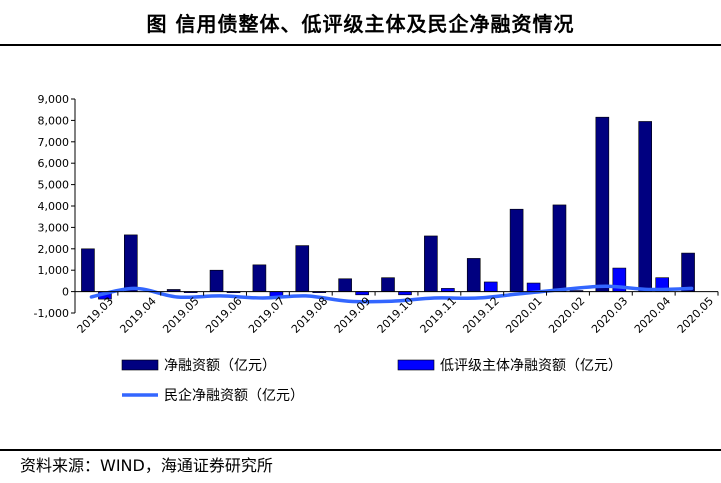  Describe the element at coordinates (54, 227) in the screenshot. I see `y-tick-label: 3,000` at that location.